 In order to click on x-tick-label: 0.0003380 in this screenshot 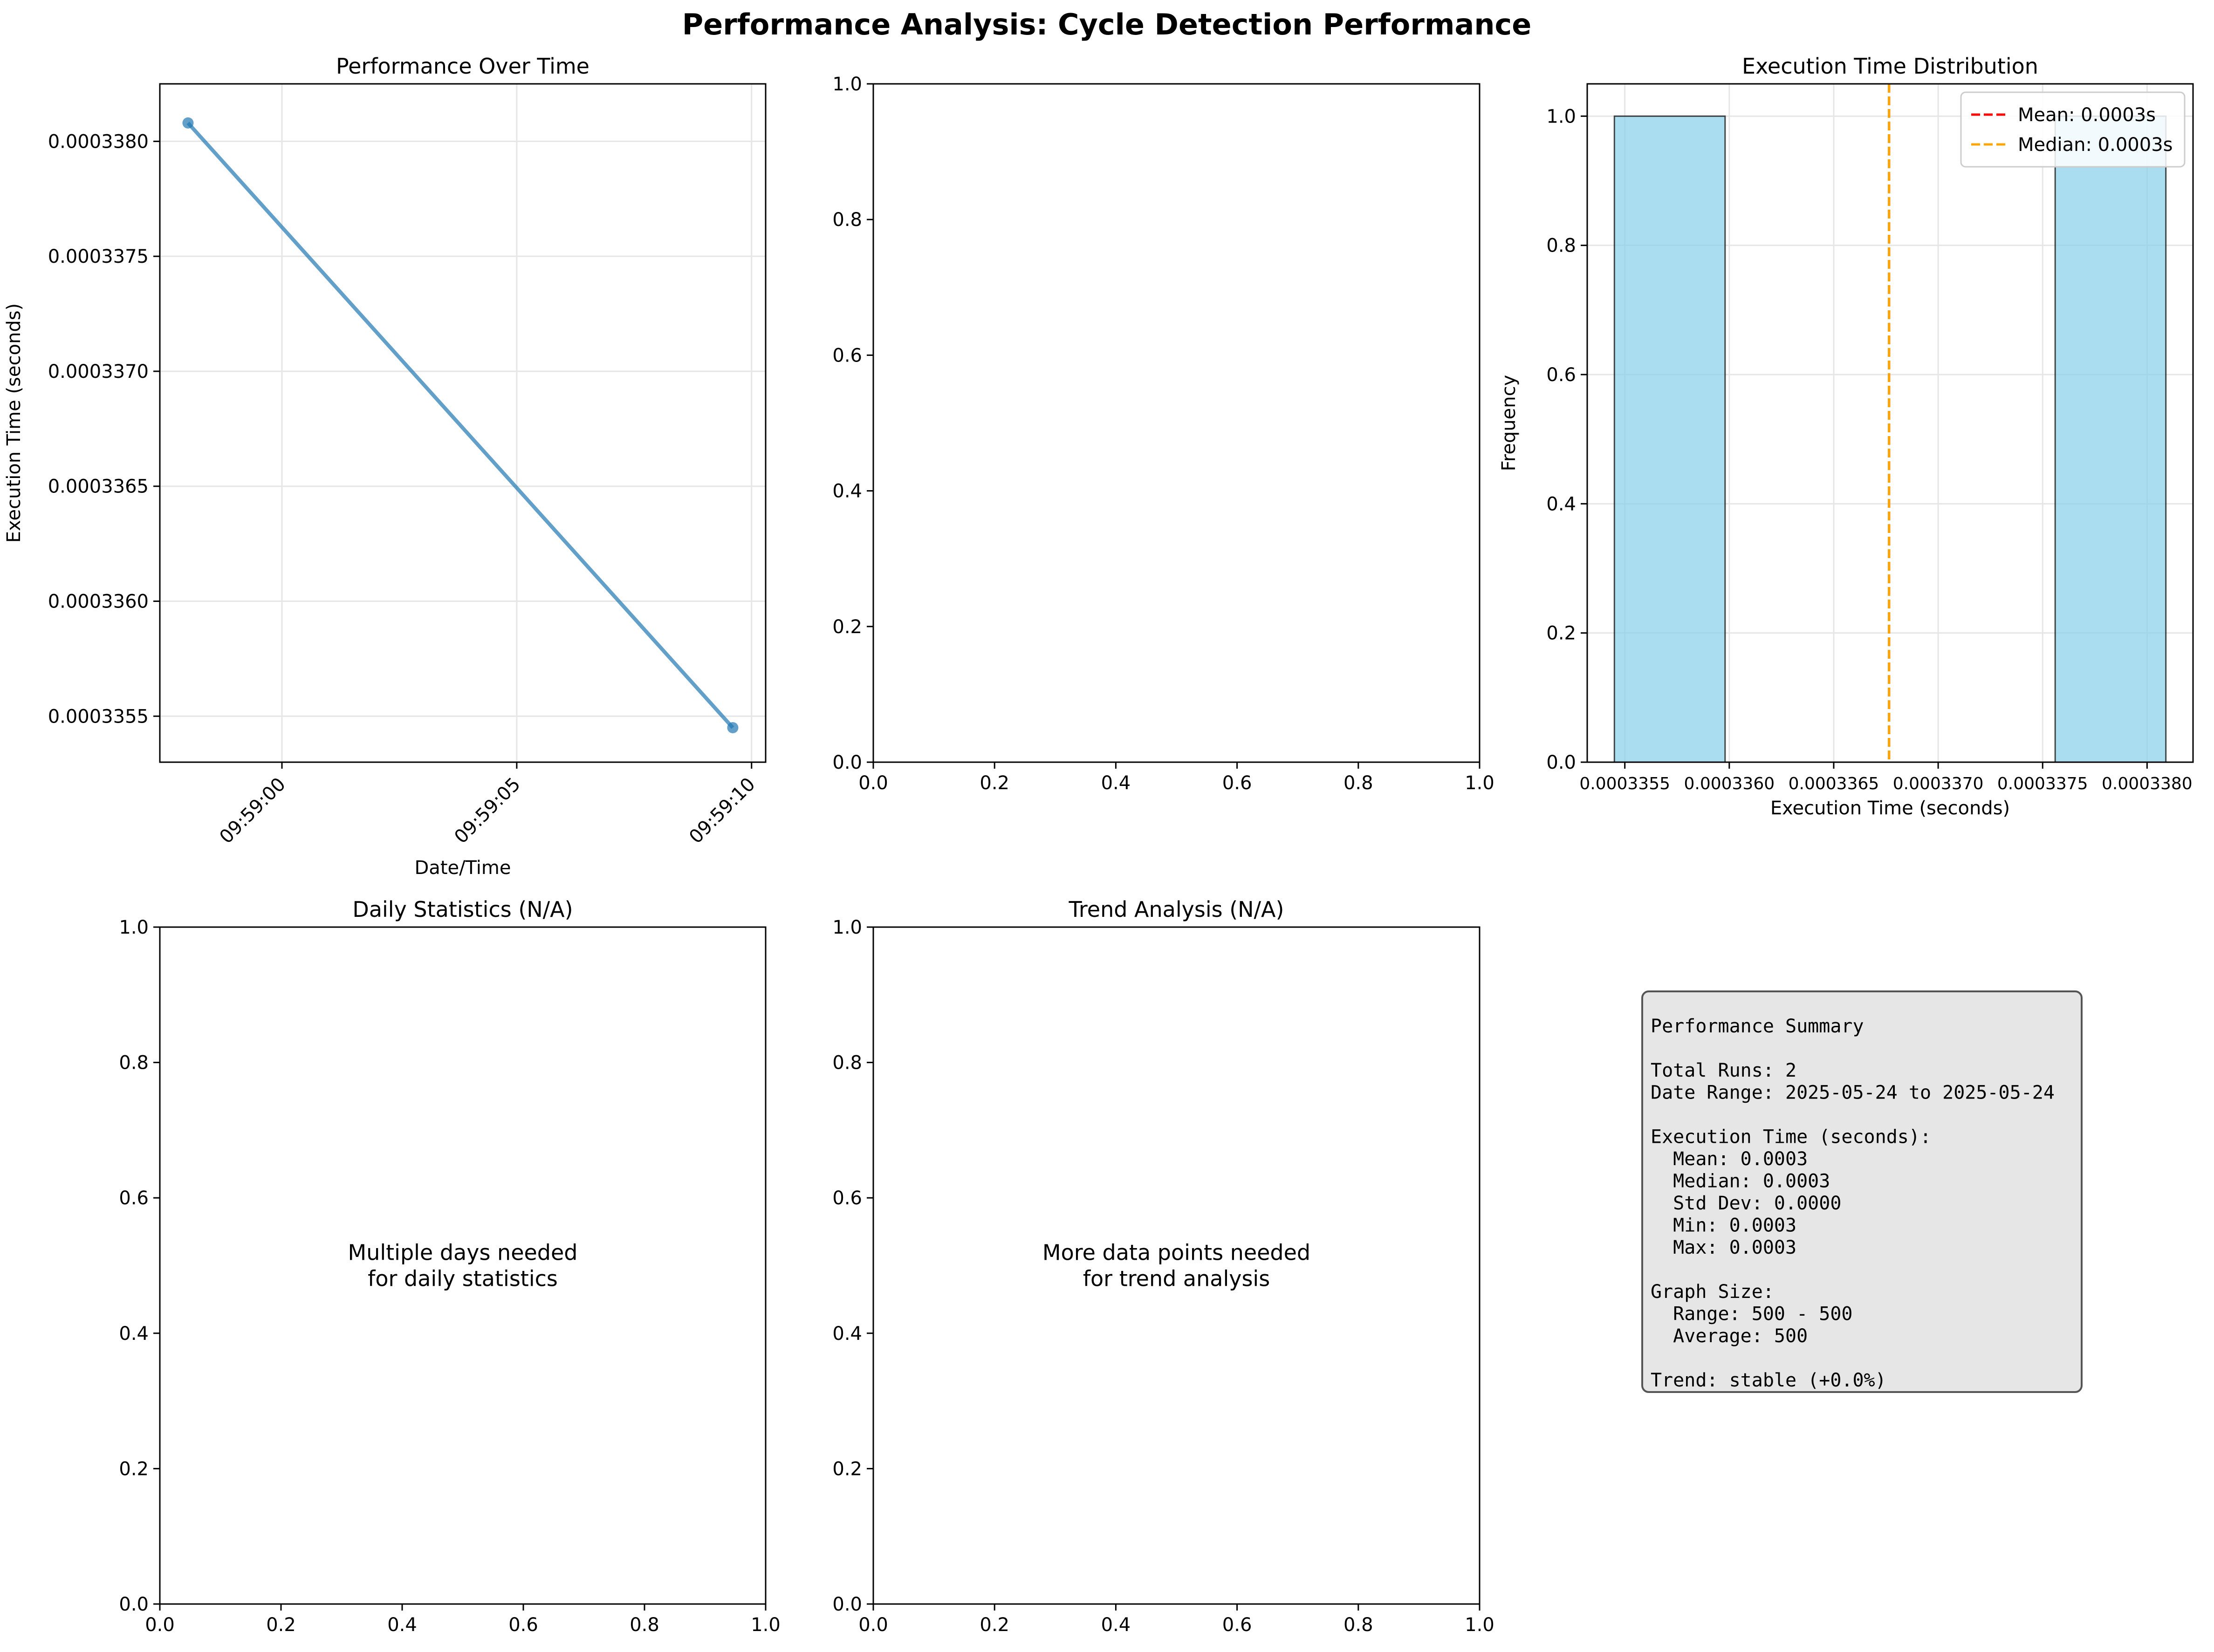, I will do `click(2147, 783)`.